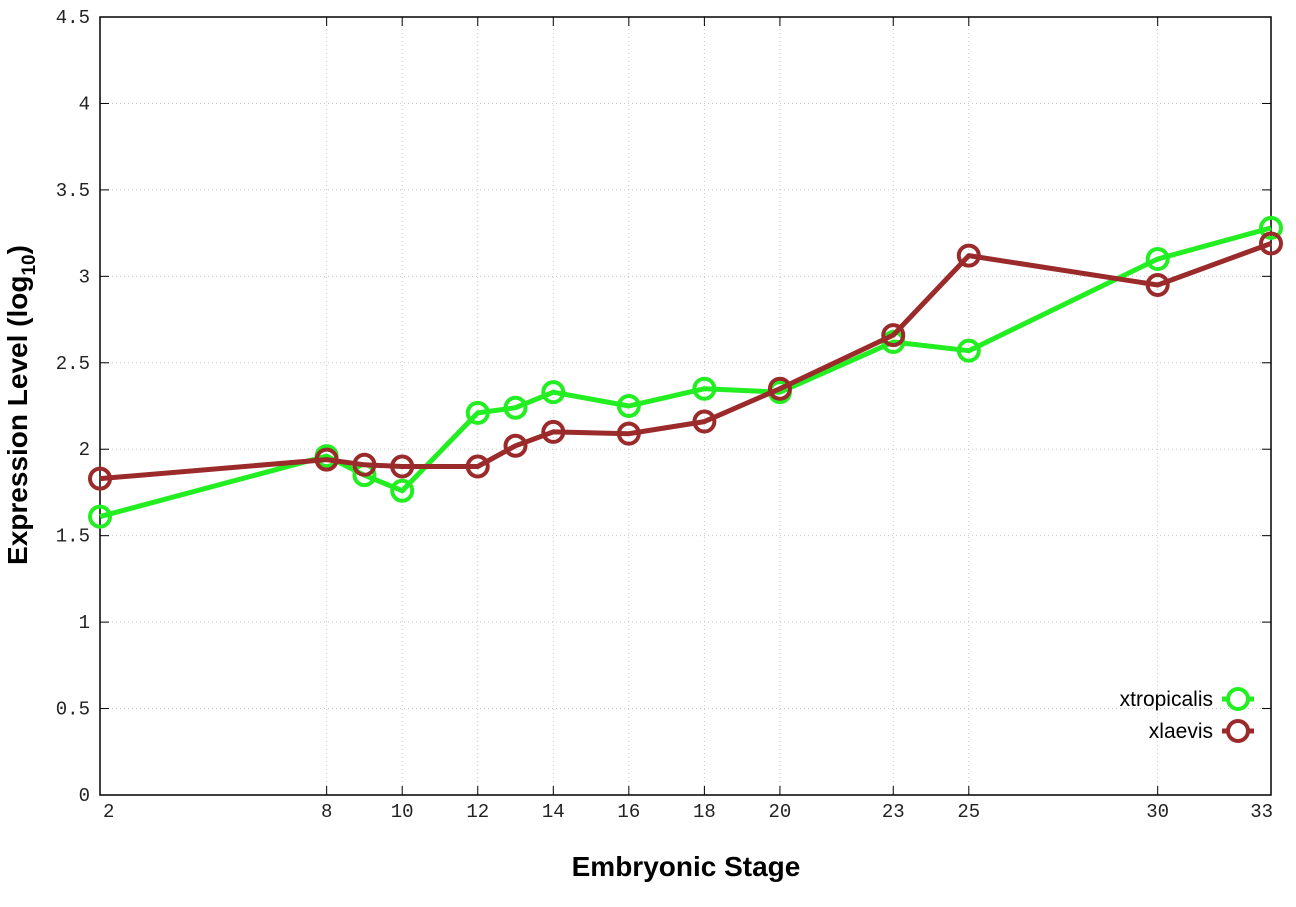 This screenshot has height=907, width=1296. Describe the element at coordinates (1187, 715) in the screenshot. I see `legend: xtropicalis xlaevis` at that location.